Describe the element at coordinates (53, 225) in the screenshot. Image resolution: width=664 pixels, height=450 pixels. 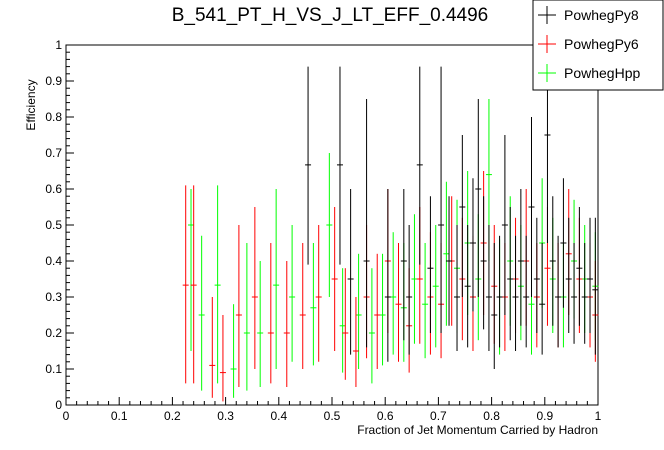
I see `y-tick-label: 0.5` at that location.